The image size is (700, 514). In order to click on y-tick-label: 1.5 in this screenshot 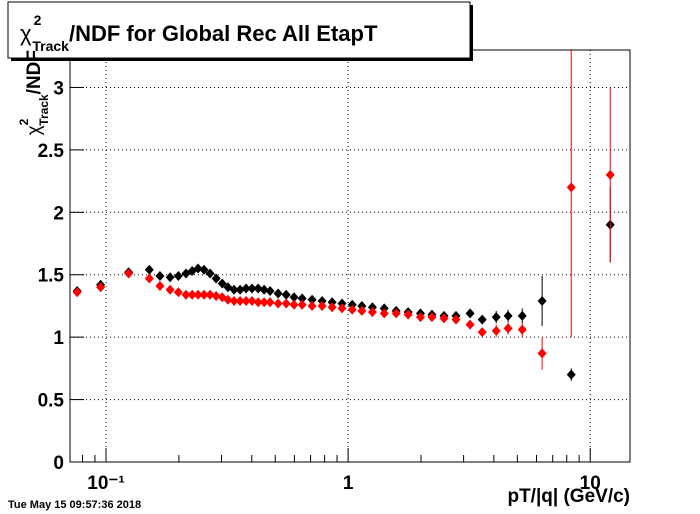, I will do `click(51, 276)`.